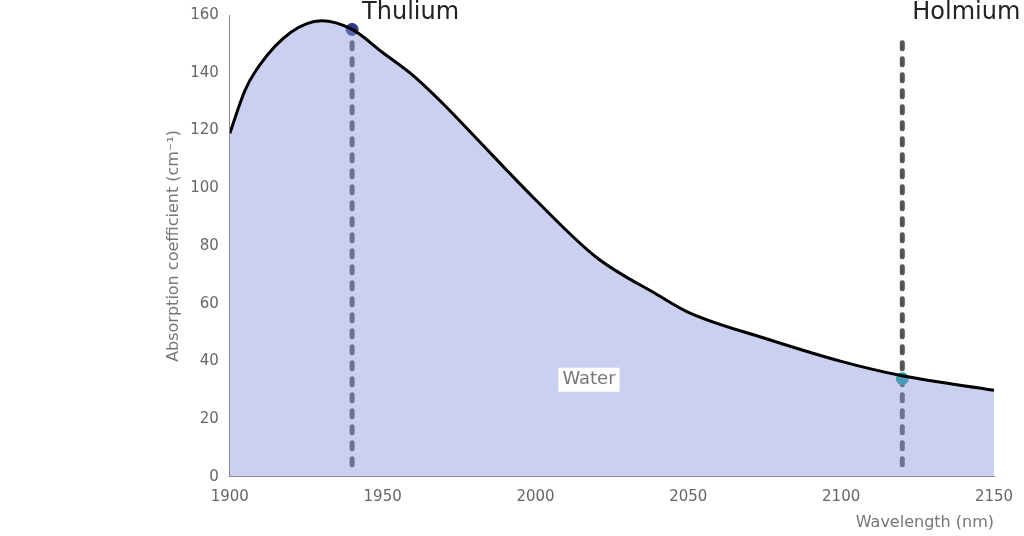  I want to click on y-tick-label: 160, so click(204, 13).